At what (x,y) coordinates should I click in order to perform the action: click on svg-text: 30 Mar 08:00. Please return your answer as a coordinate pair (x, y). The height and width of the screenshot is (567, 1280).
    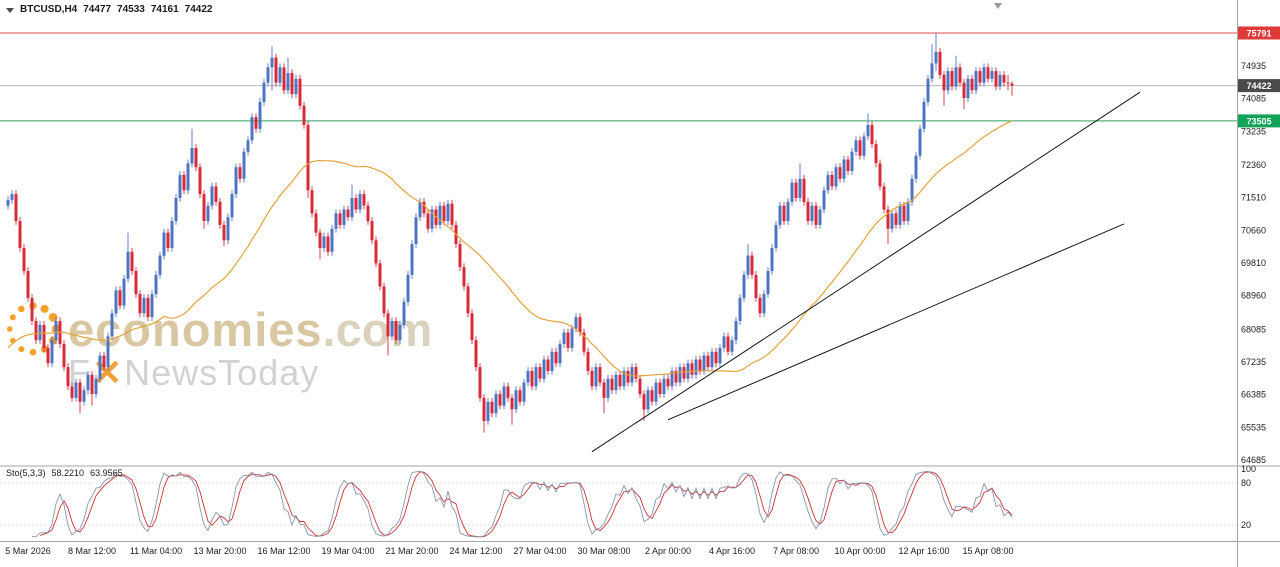
    Looking at the image, I should click on (603, 551).